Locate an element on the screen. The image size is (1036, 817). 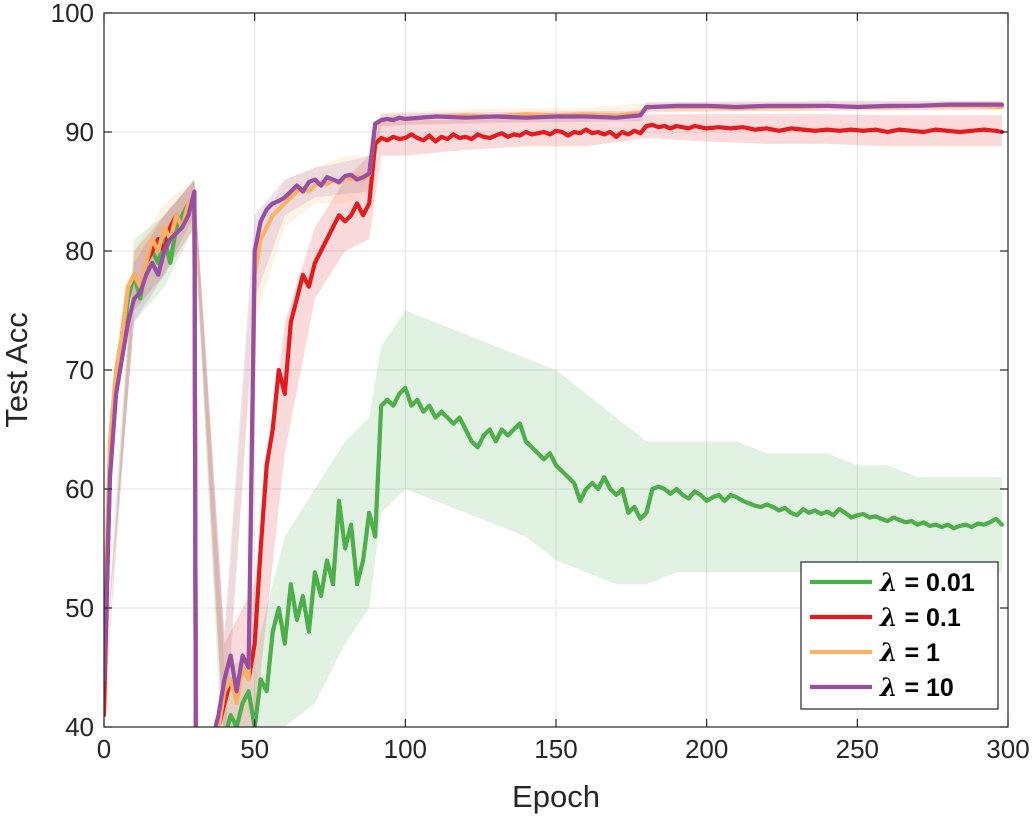
x-tick-label: 0 is located at coordinates (104, 749).